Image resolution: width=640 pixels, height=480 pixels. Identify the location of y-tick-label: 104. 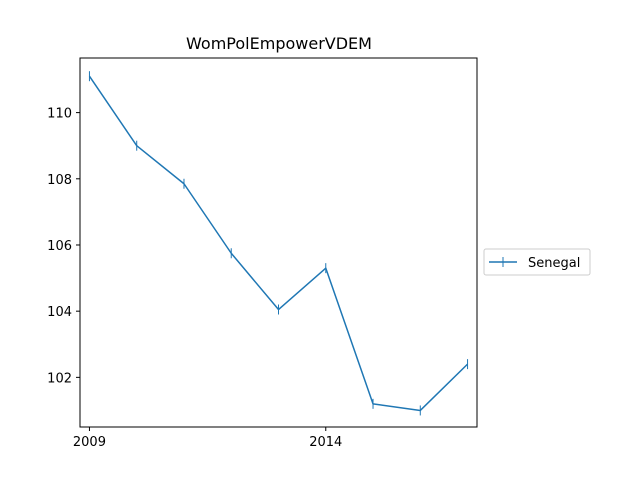
(59, 312).